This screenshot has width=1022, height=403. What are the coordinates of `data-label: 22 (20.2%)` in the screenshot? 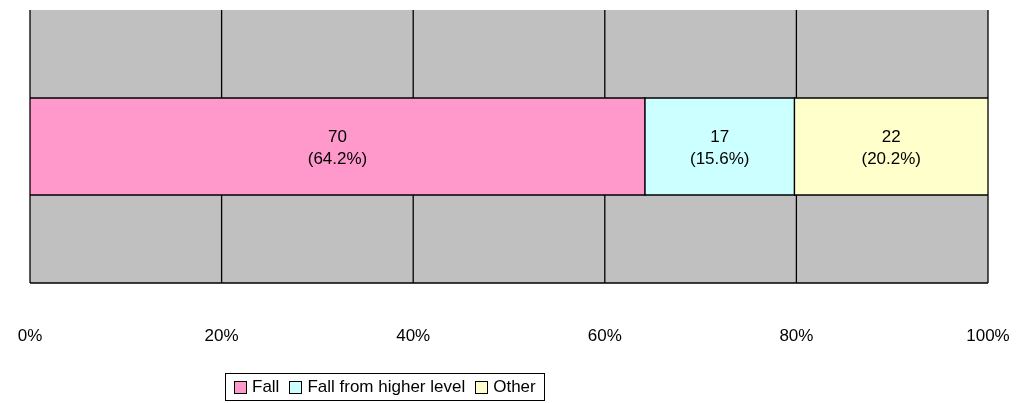 It's located at (891, 146).